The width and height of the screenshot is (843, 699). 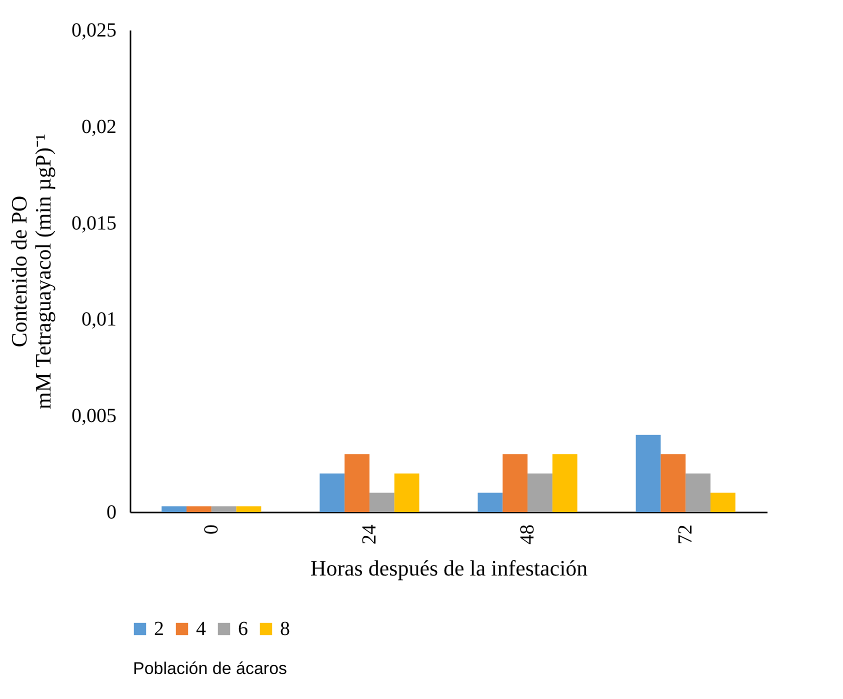 I want to click on legend-label: 6, so click(x=243, y=629).